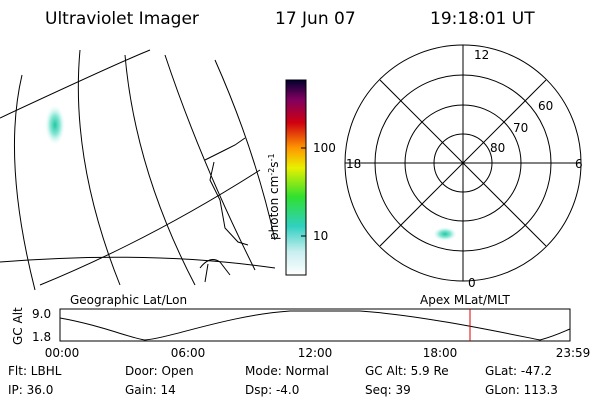 This screenshot has height=400, width=600. What do you see at coordinates (324, 148) in the screenshot?
I see `colorbar-tick-label: 100` at bounding box center [324, 148].